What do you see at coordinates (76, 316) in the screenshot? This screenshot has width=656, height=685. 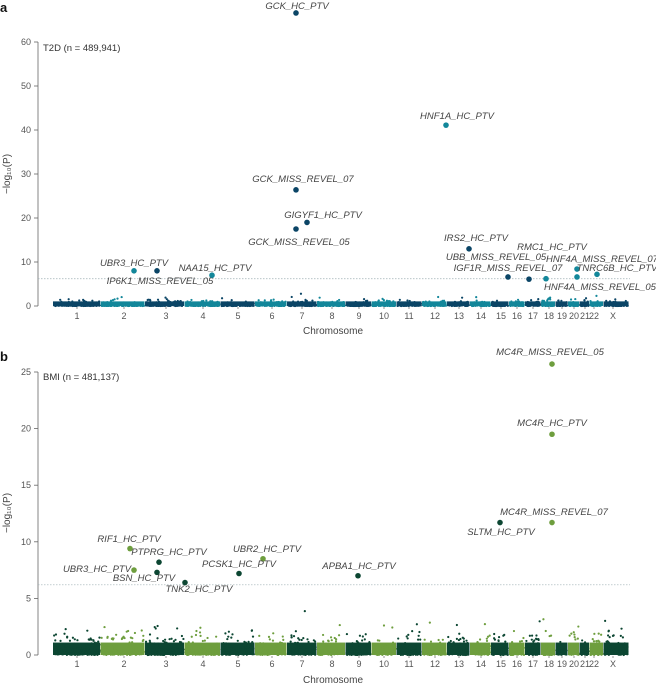 I see `x-tick-label: 1` at bounding box center [76, 316].